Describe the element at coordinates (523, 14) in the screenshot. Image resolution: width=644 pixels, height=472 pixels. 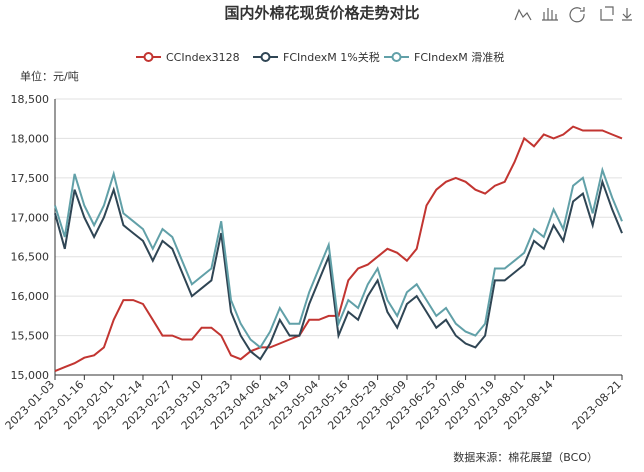
I see `line-icon` at that location.